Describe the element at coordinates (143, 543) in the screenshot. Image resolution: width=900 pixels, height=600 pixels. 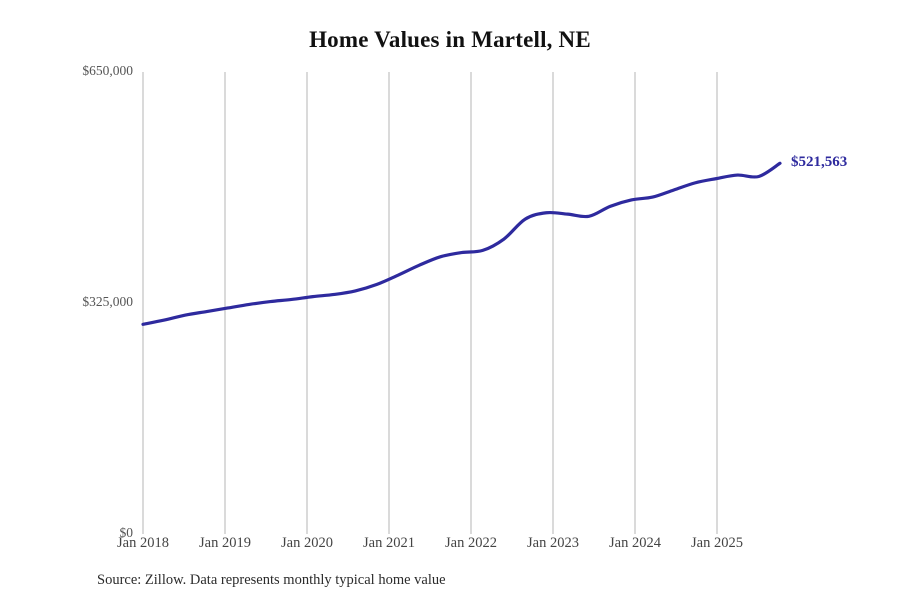
I see `x-axis-tick-label: Jan 2018` at that location.